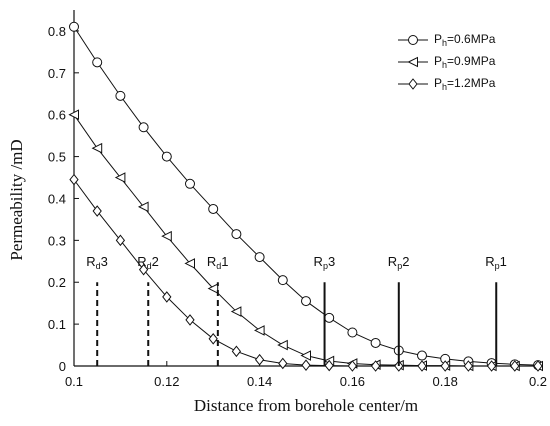  I want to click on x-axis-title: Distance from borehole center/m, so click(306, 405).